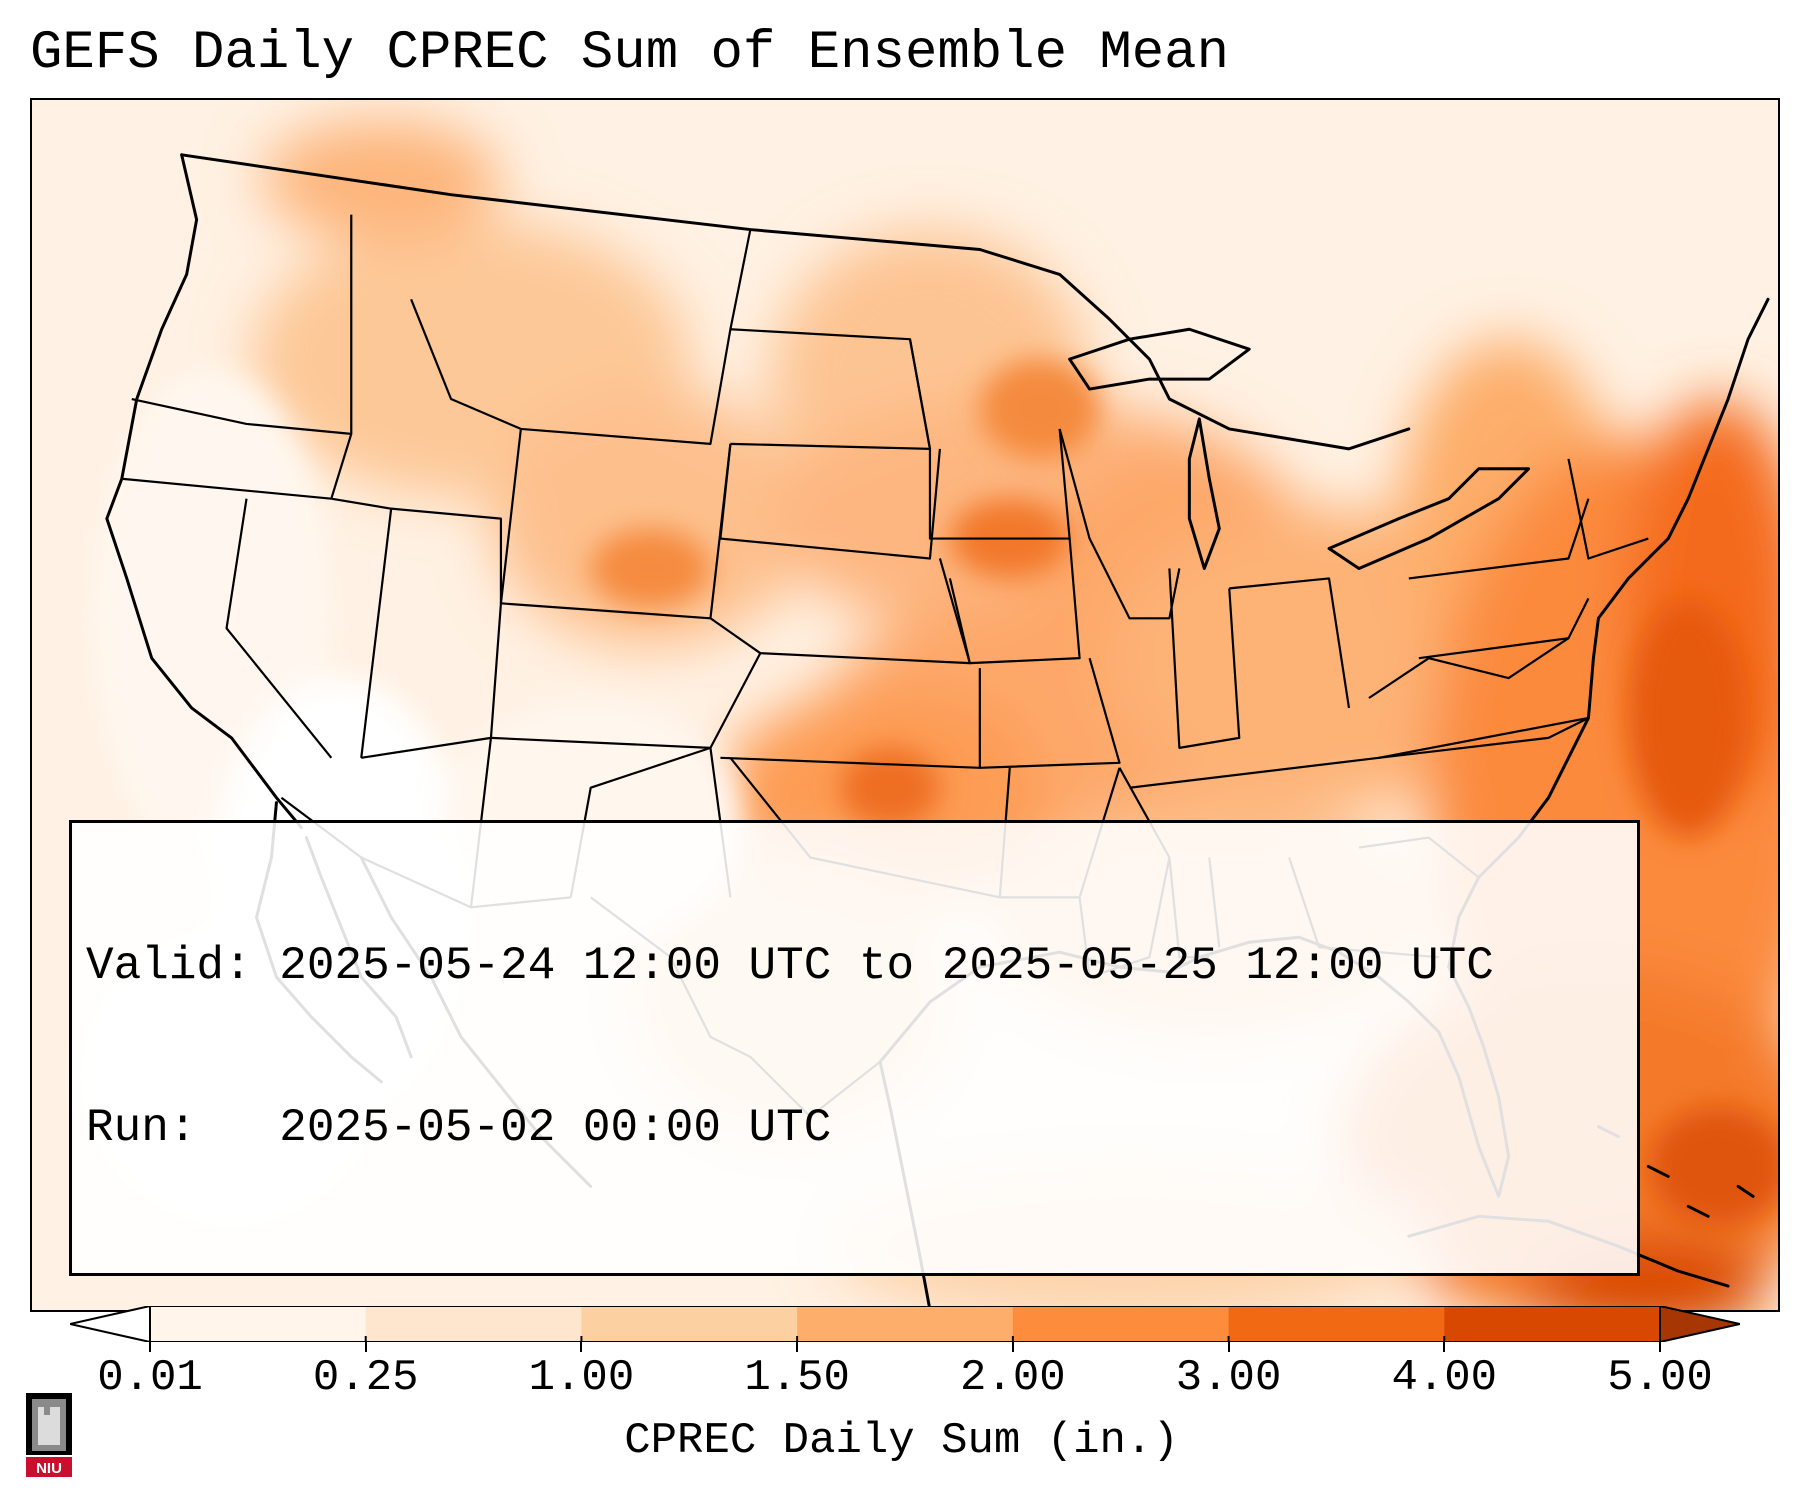 The width and height of the screenshot is (1803, 1500). I want to click on colorbar-label: CPREC Daily Sum (in.), so click(901, 1441).